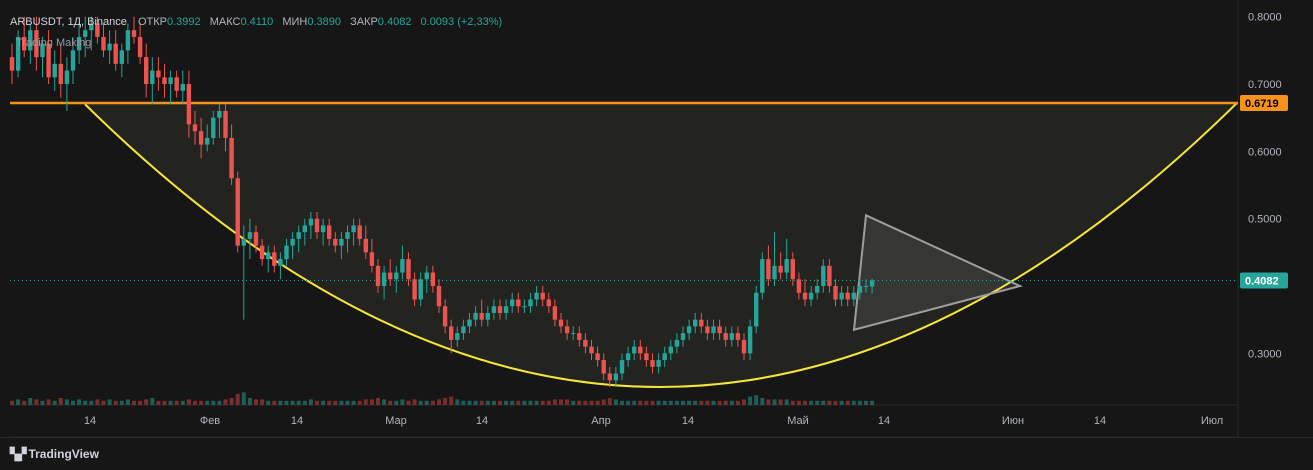  I want to click on close-label: ЗАКР, so click(364, 22).